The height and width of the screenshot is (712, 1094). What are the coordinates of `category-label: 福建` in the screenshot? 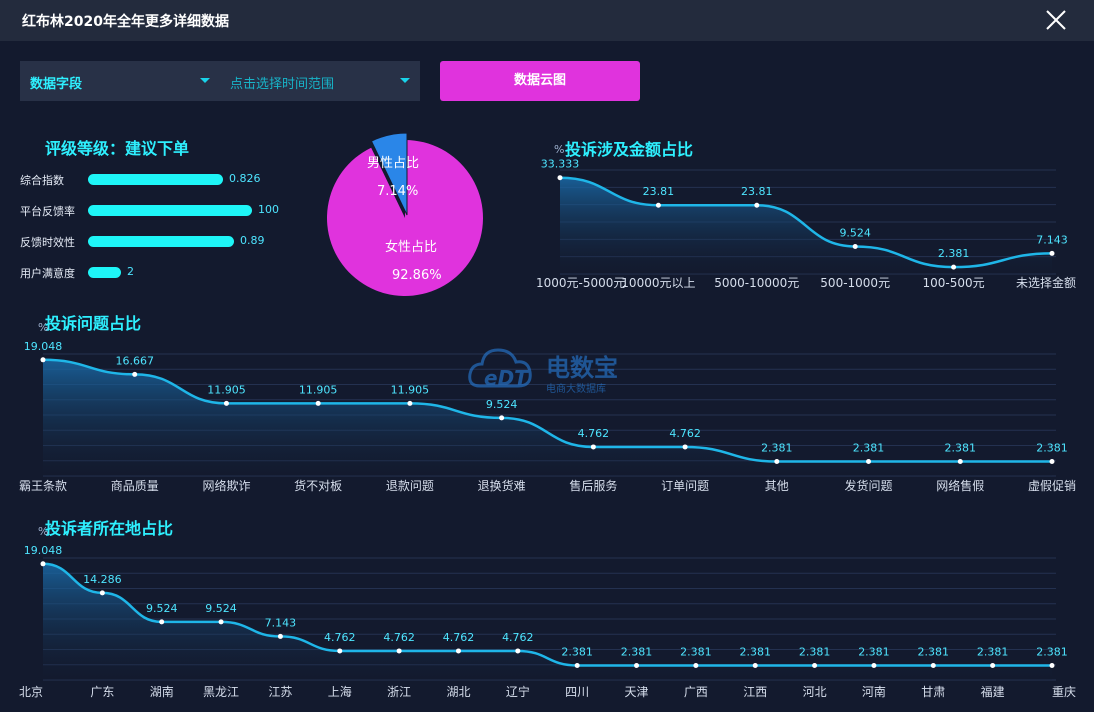 It's located at (993, 691).